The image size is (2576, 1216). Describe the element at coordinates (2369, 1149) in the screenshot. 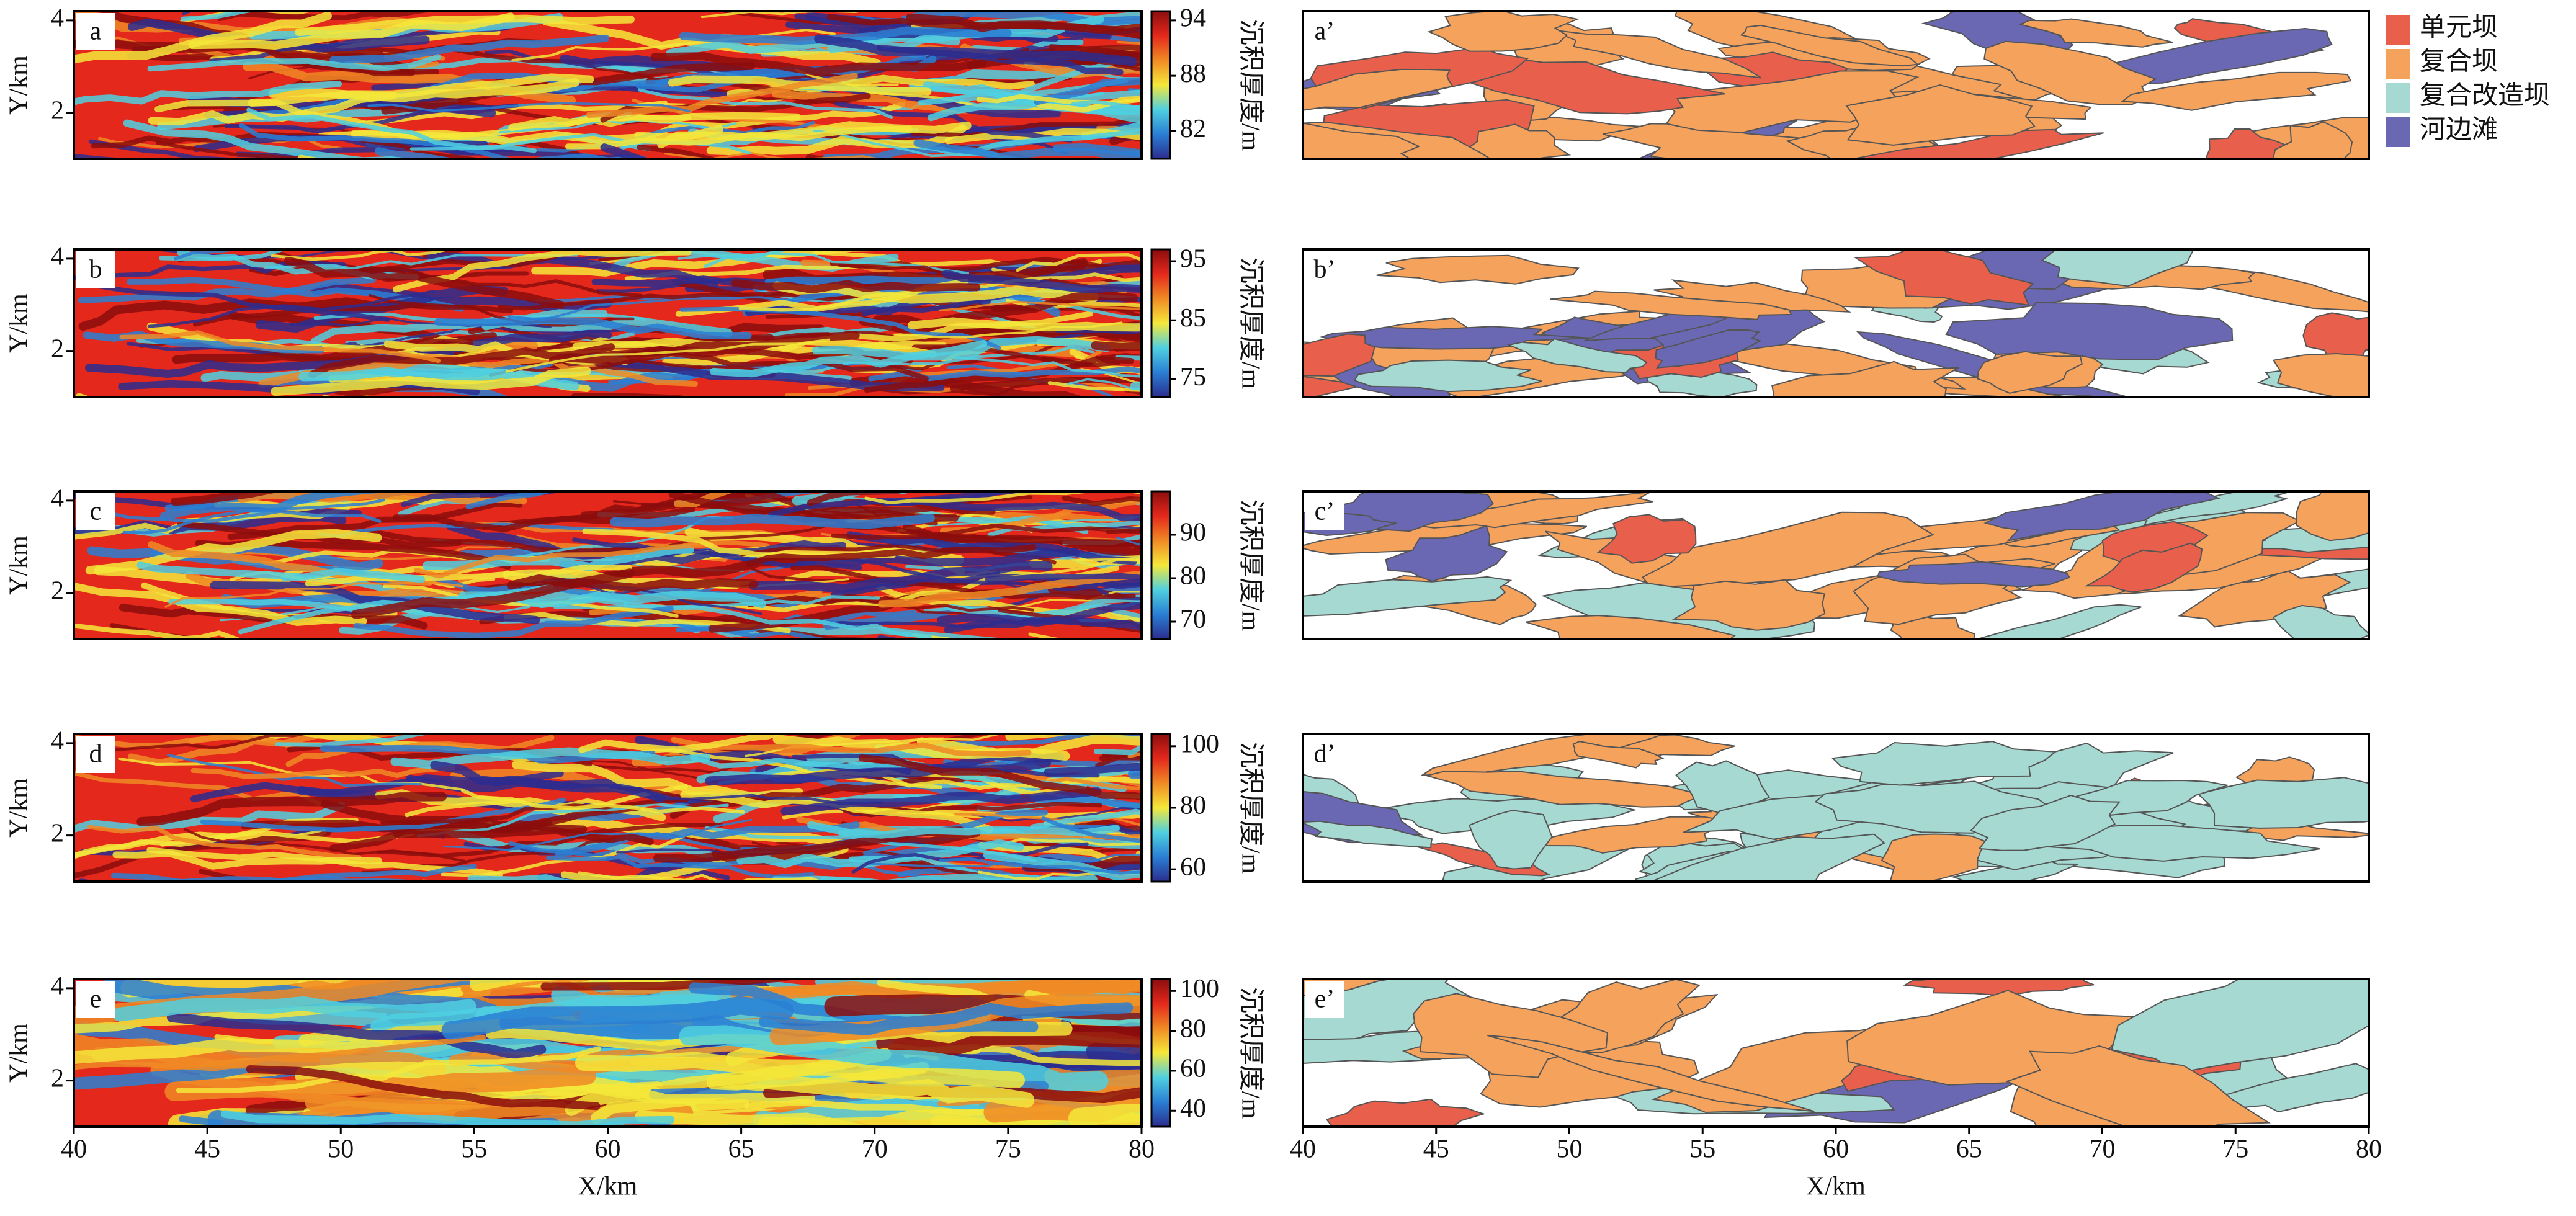

I see `x-tick-label: 80` at that location.